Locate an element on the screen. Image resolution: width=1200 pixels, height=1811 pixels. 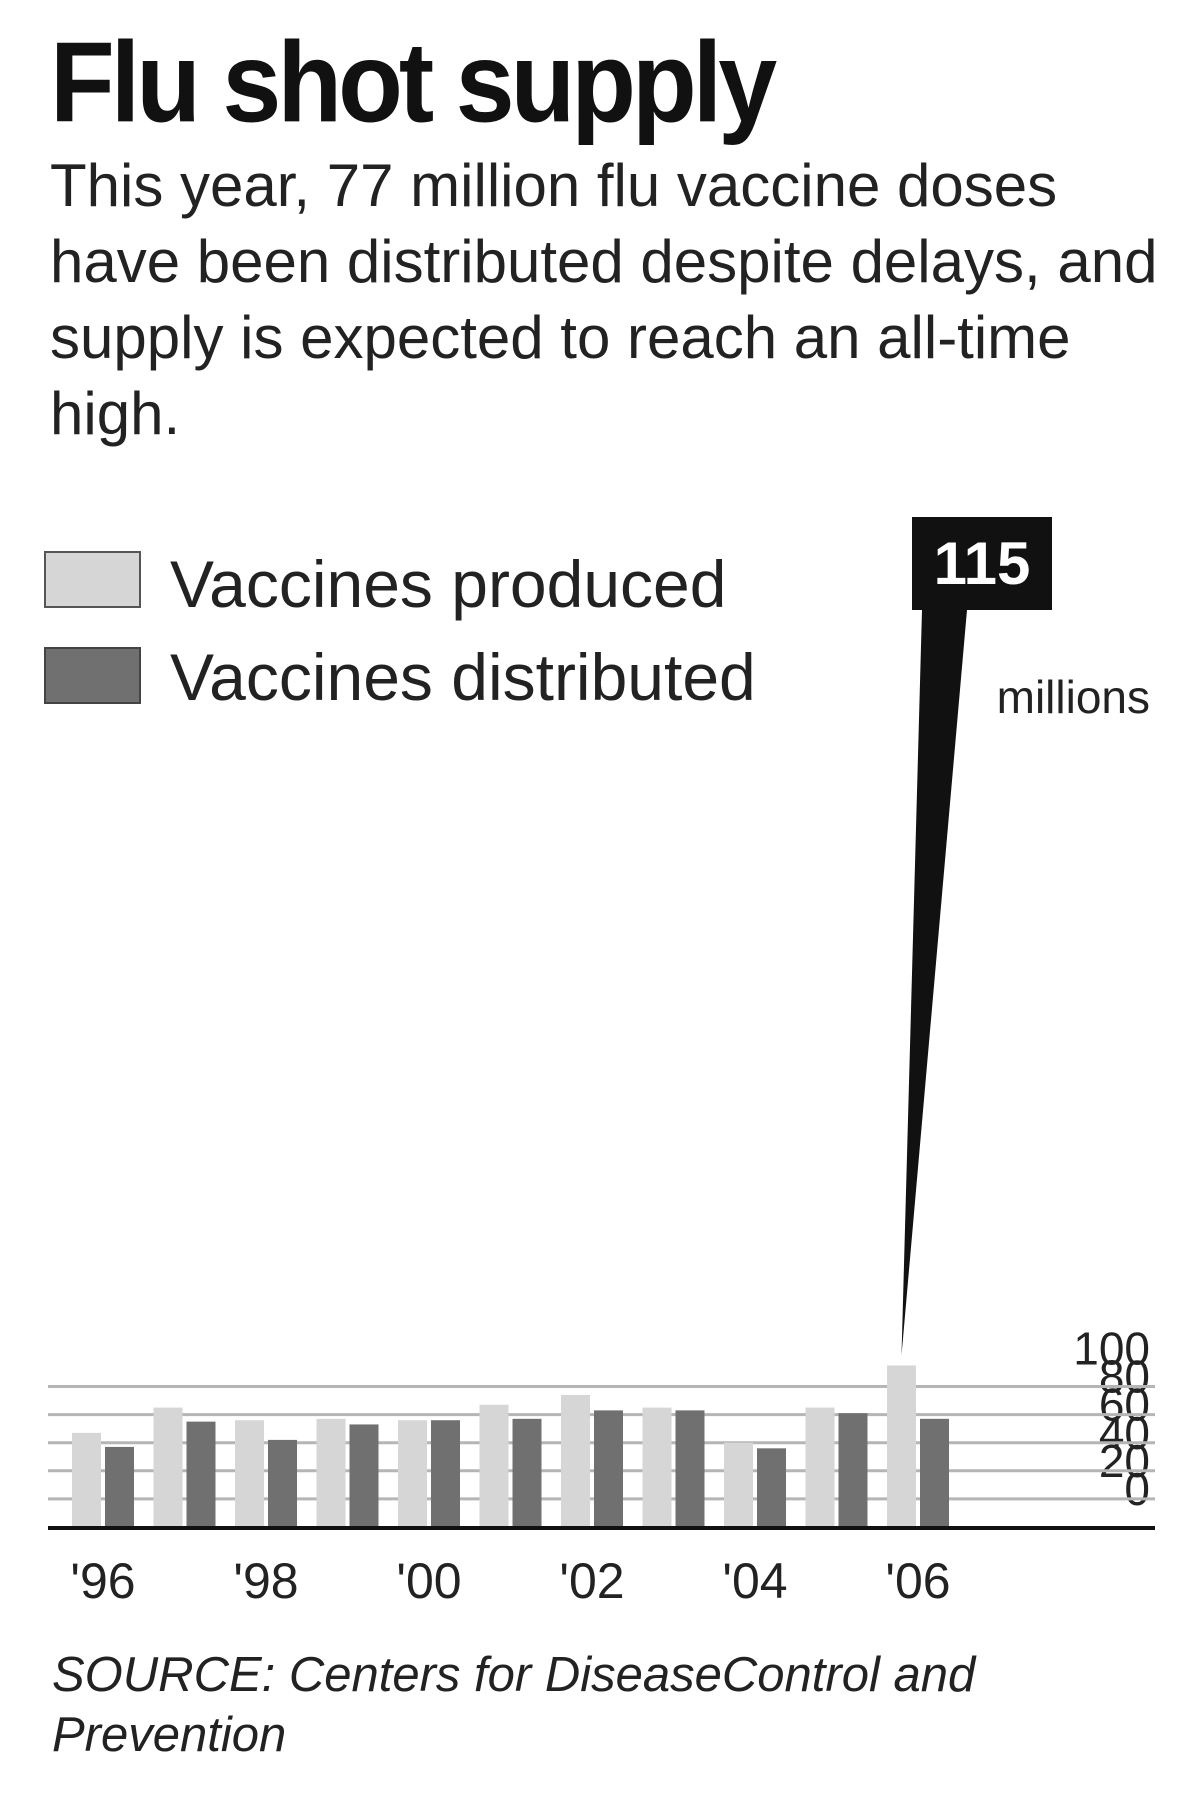
axes: '96 '98 '00 '02 '04 '06 is located at coordinates (601, 1567).